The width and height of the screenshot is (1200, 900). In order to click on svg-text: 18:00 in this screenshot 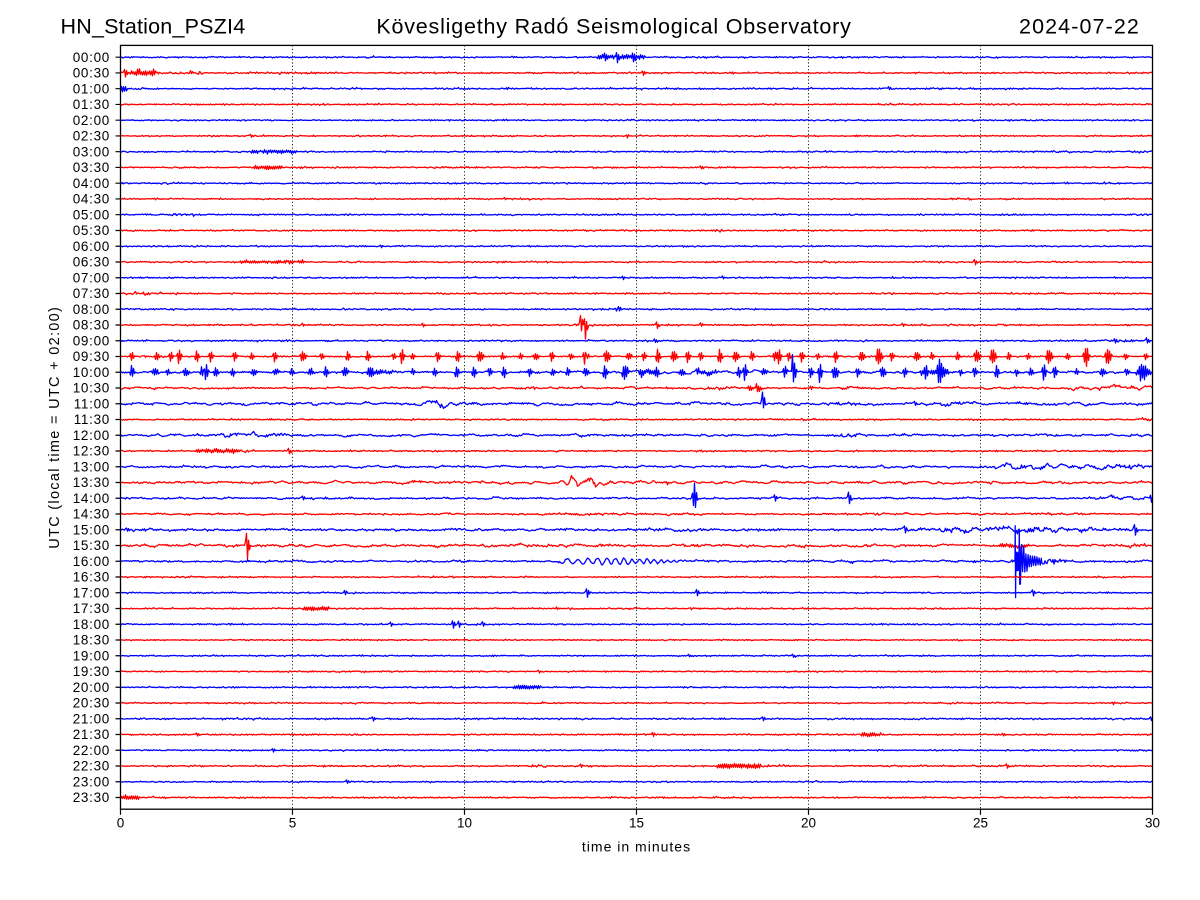, I will do `click(91, 624)`.